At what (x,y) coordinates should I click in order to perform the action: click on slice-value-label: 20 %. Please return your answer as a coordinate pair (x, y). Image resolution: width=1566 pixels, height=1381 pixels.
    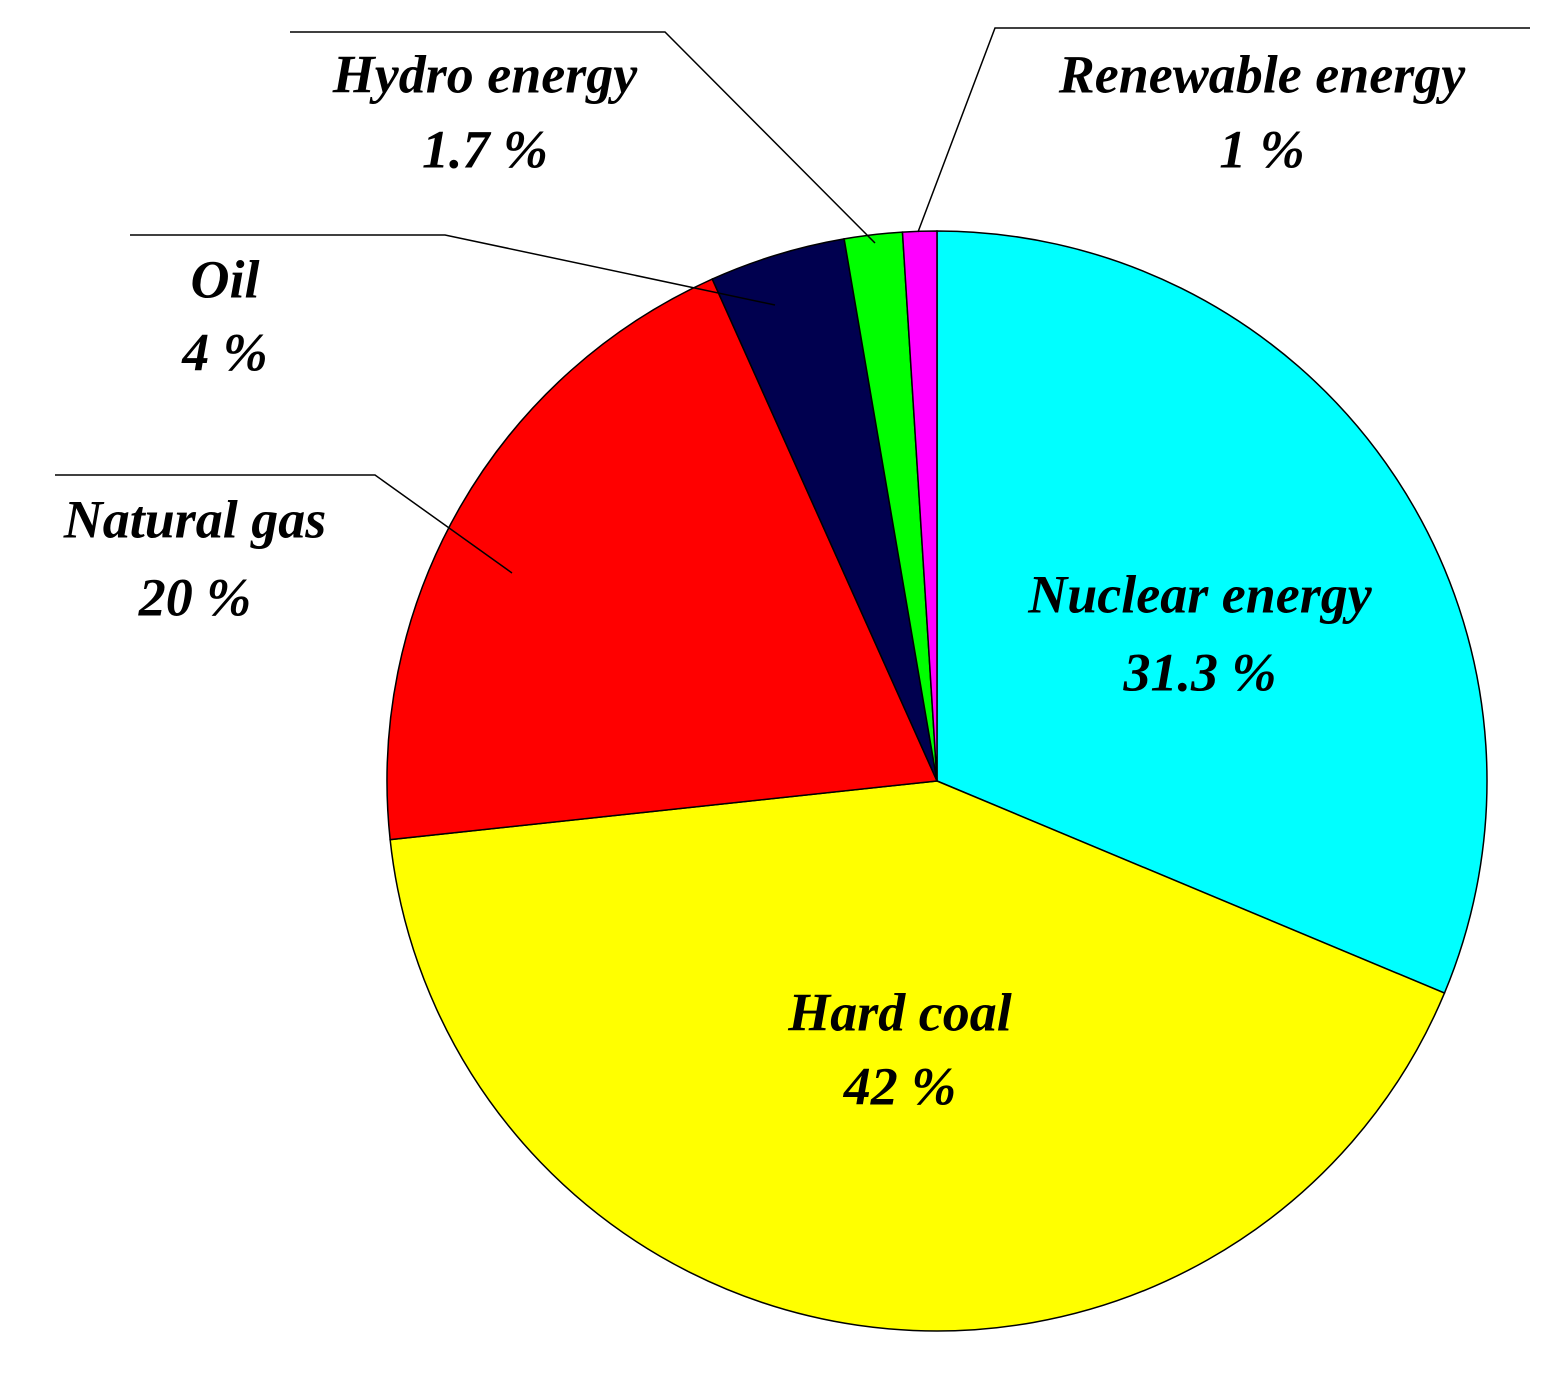
    Looking at the image, I should click on (194, 597).